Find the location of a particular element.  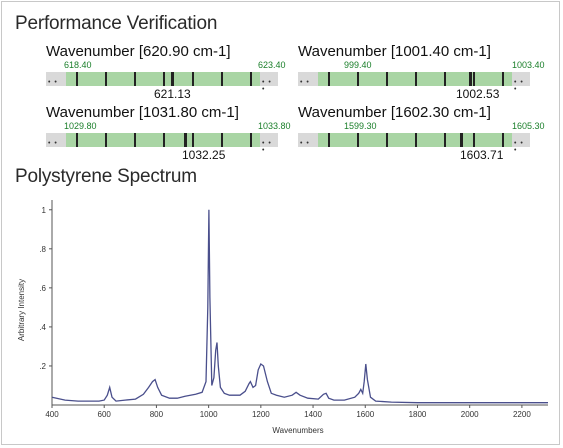

x-tick-label: 1800 is located at coordinates (418, 414).